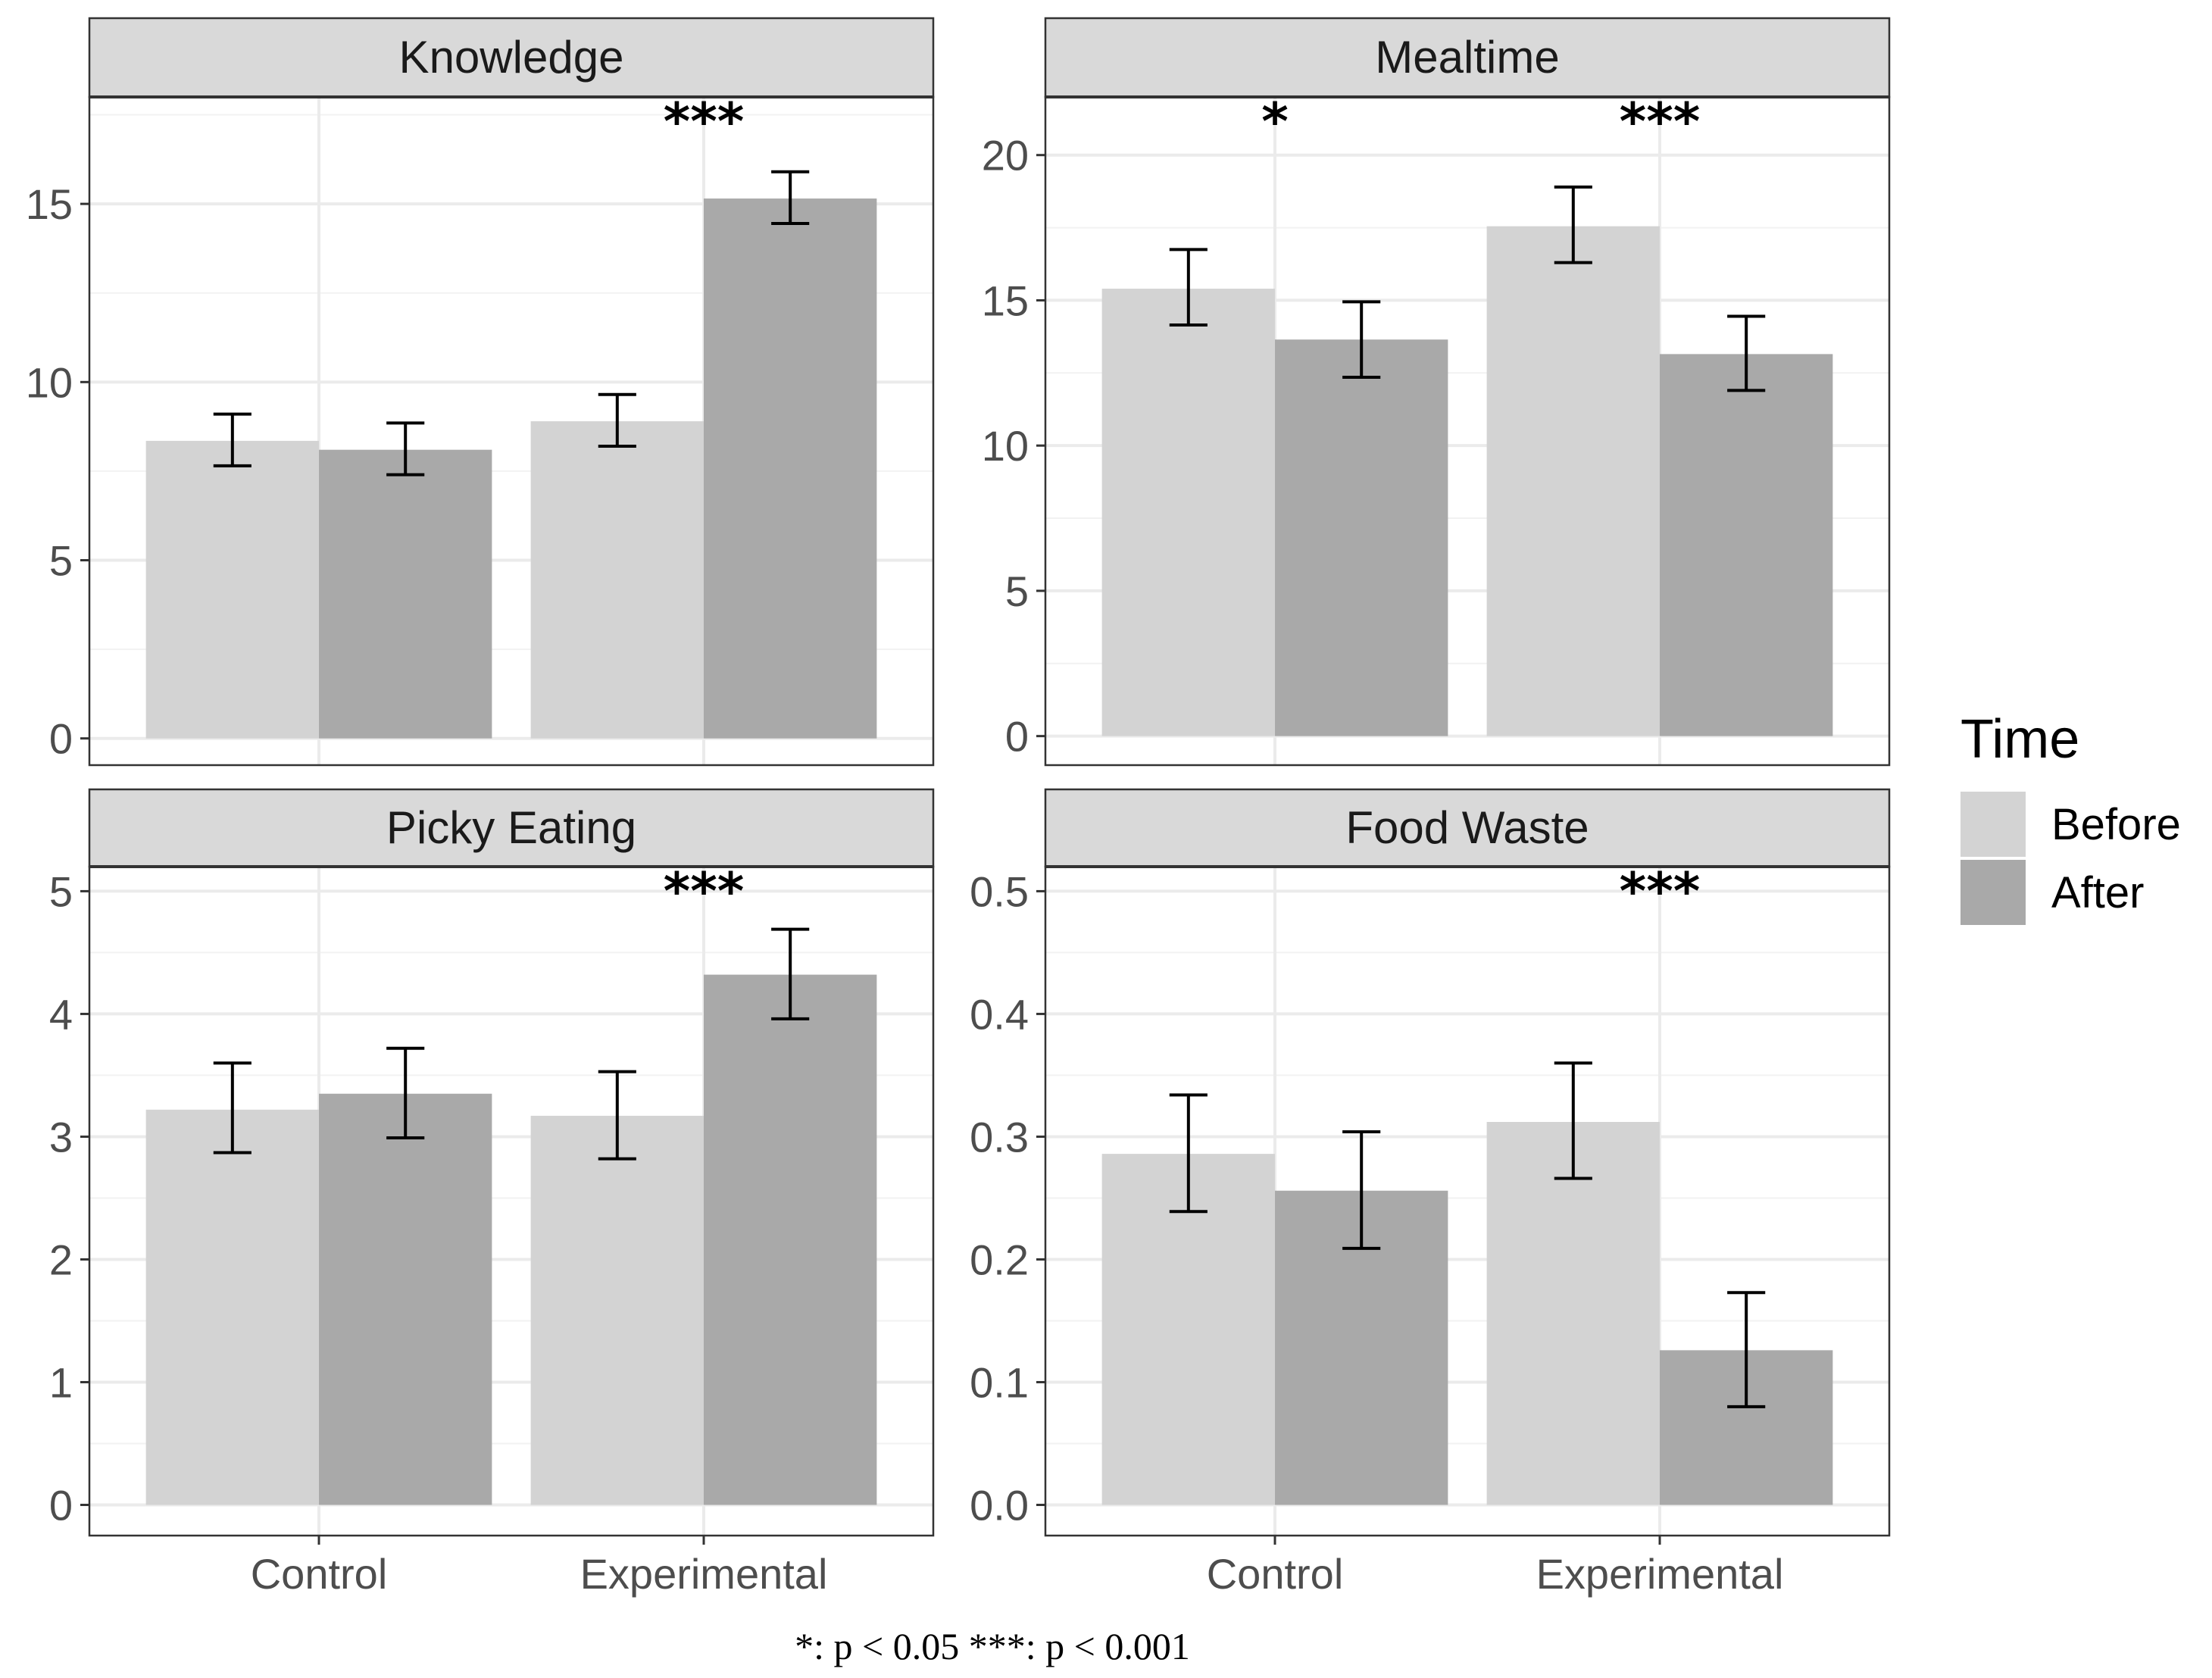 The image size is (2212, 1678). What do you see at coordinates (999, 1014) in the screenshot?
I see `y-tick-label: 0.4` at bounding box center [999, 1014].